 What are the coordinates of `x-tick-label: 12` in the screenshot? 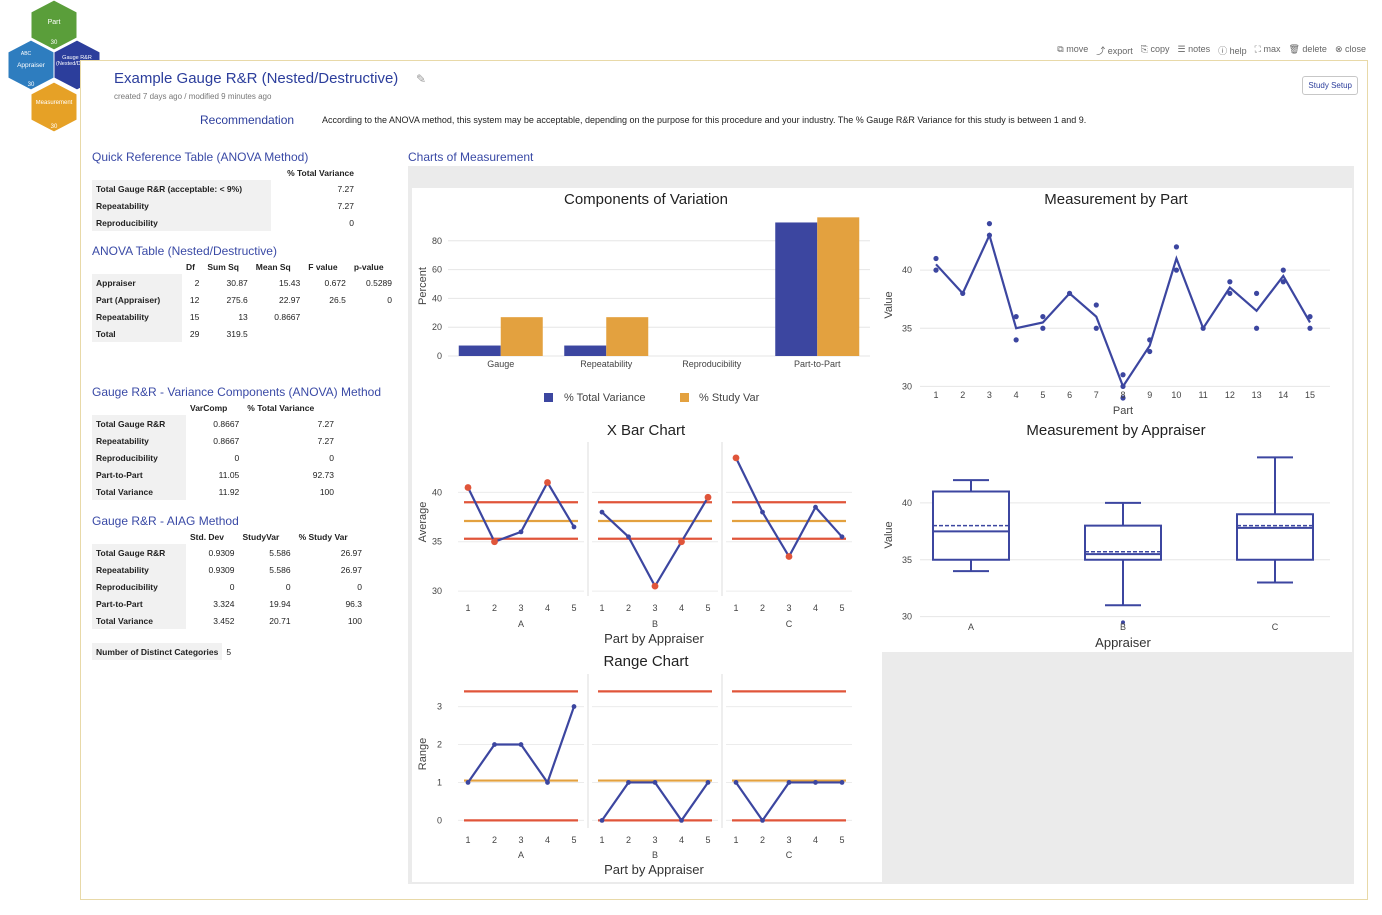 It's located at (1230, 395).